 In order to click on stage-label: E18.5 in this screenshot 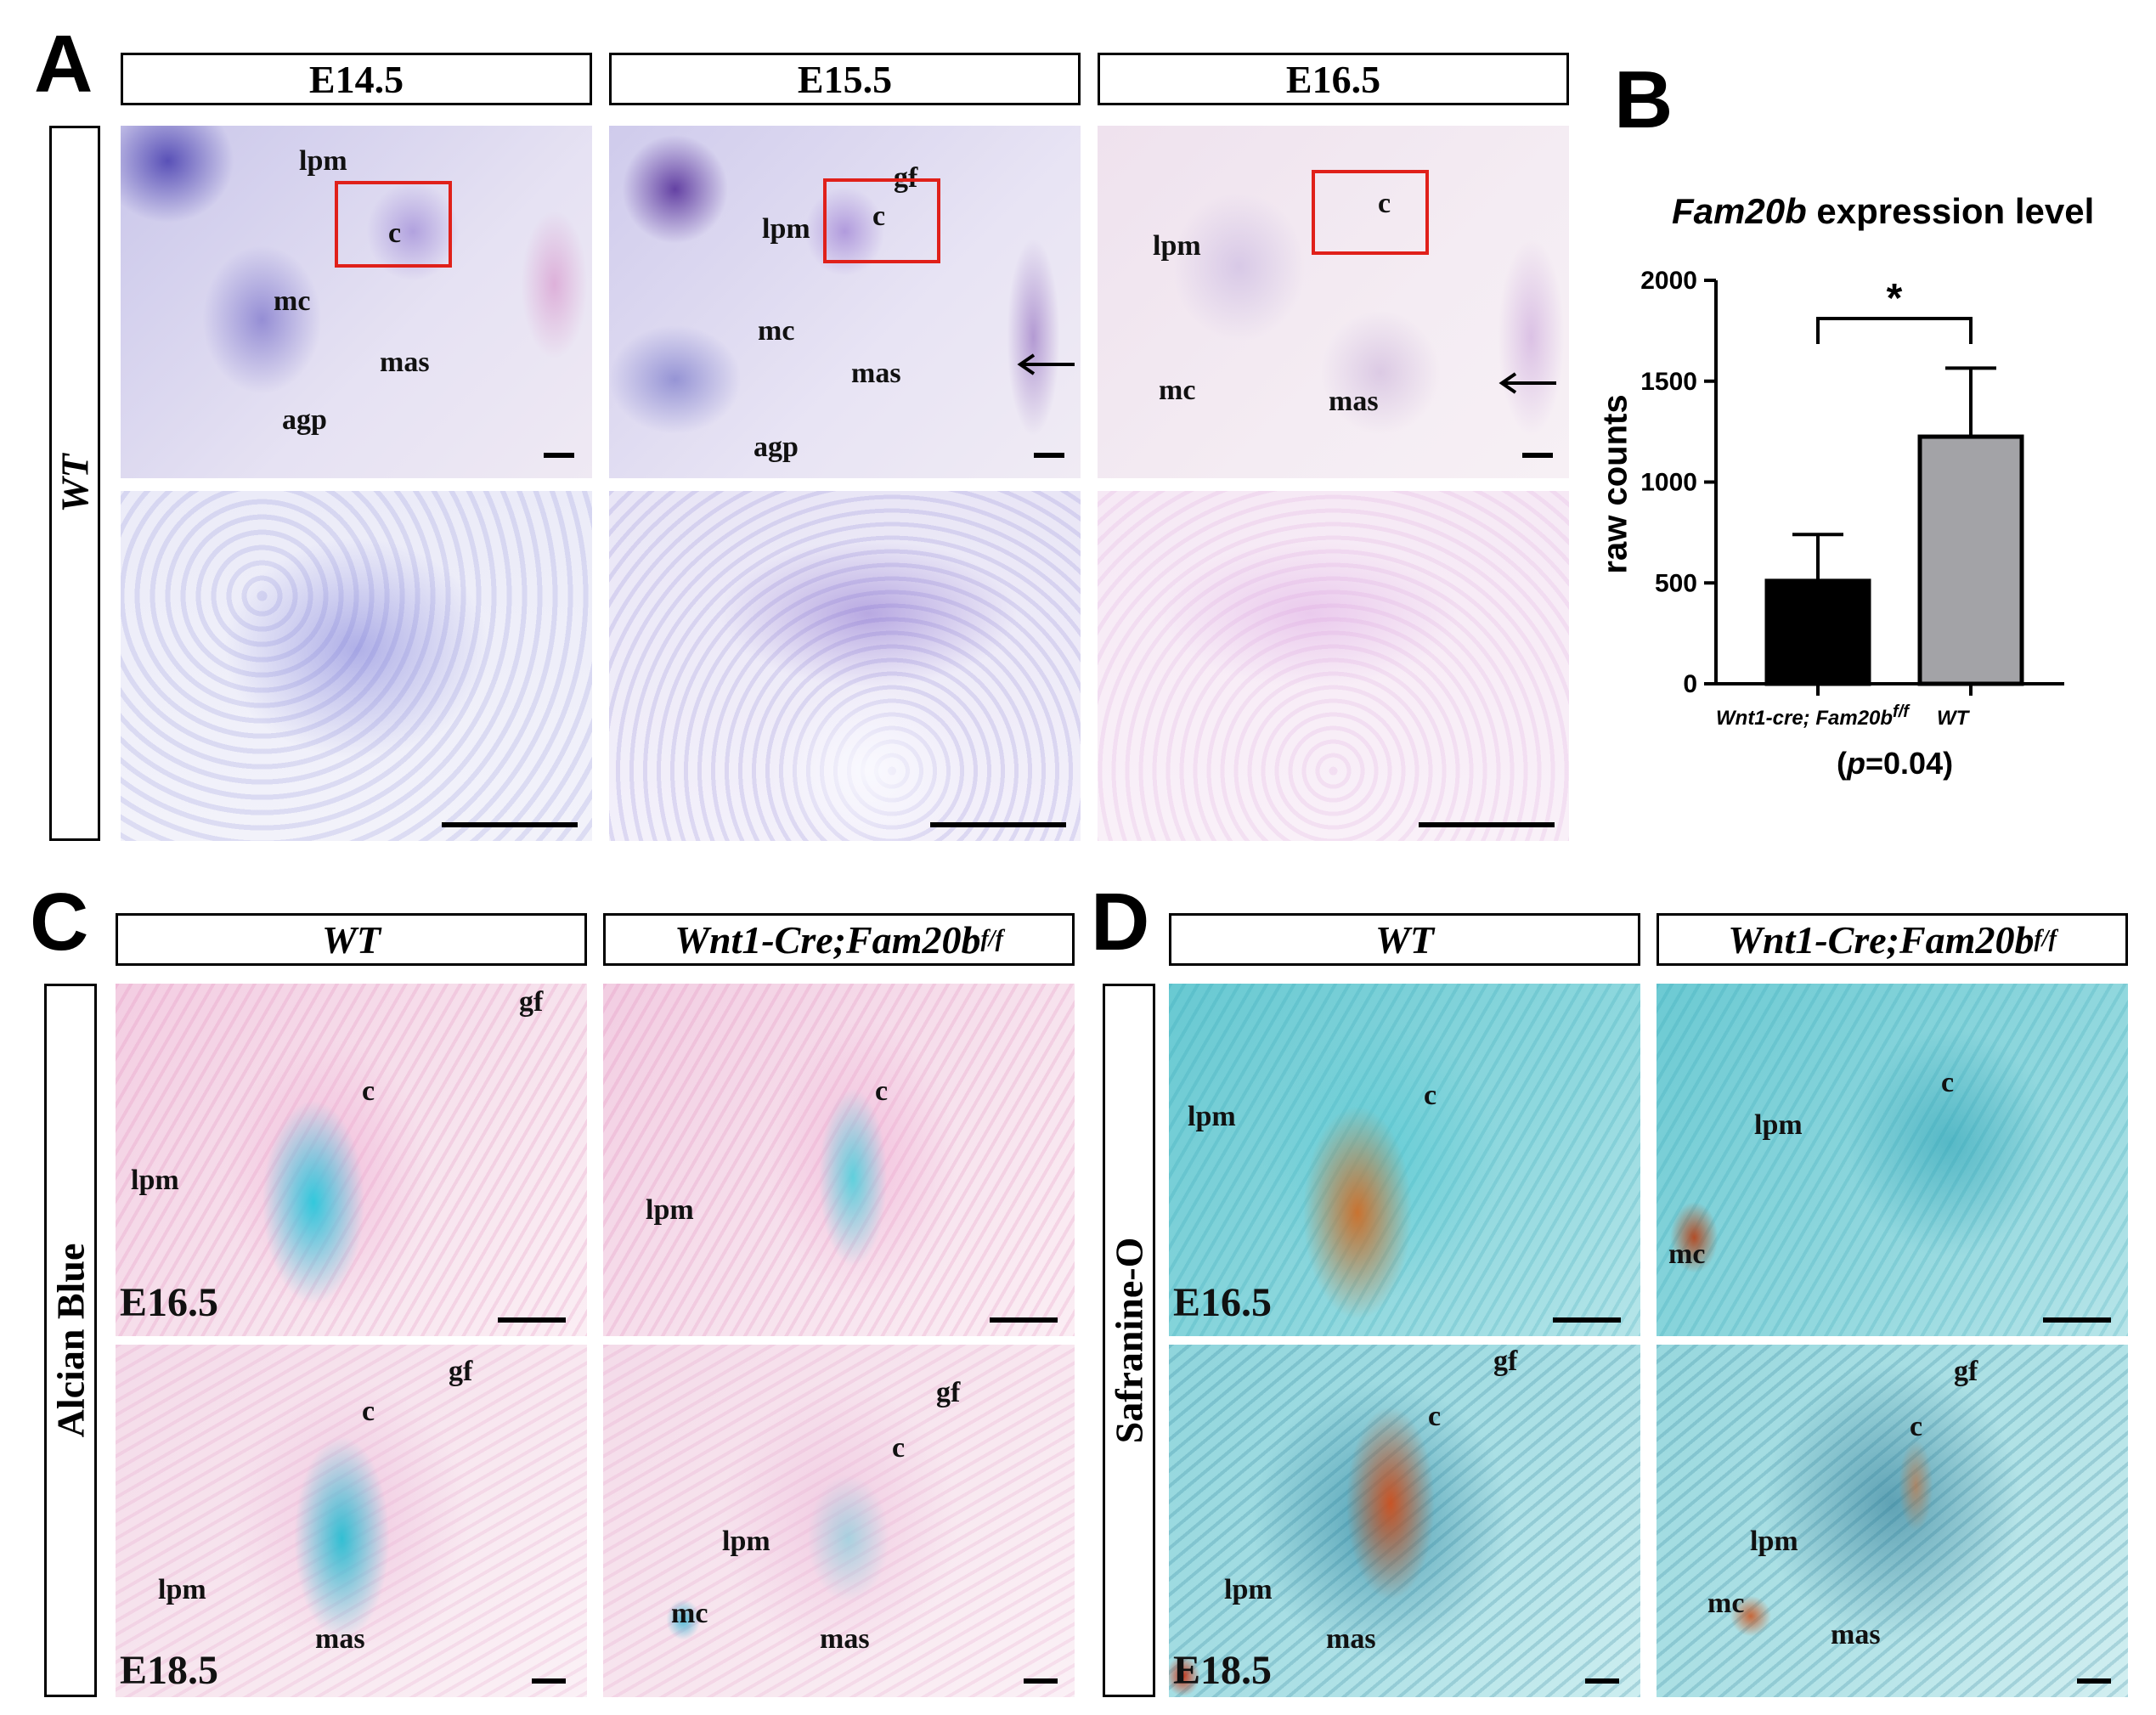, I will do `click(1223, 1670)`.